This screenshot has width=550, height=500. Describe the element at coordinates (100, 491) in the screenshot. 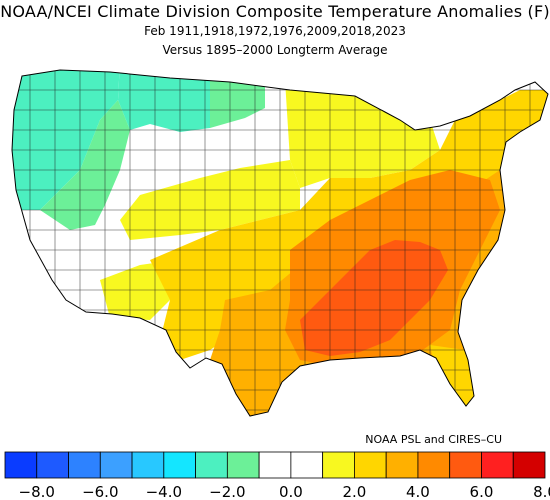

I see `colorbar-tick-label: −6.0` at that location.